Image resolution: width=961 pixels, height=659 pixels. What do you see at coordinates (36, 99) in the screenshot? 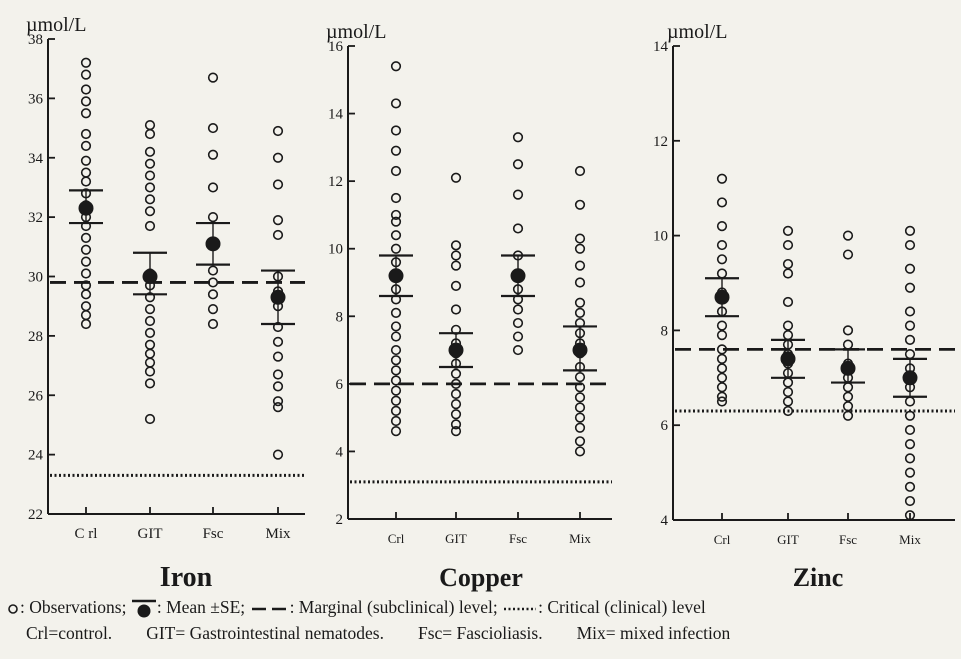
I see `panel-1-y-tick-label: 36` at bounding box center [36, 99].